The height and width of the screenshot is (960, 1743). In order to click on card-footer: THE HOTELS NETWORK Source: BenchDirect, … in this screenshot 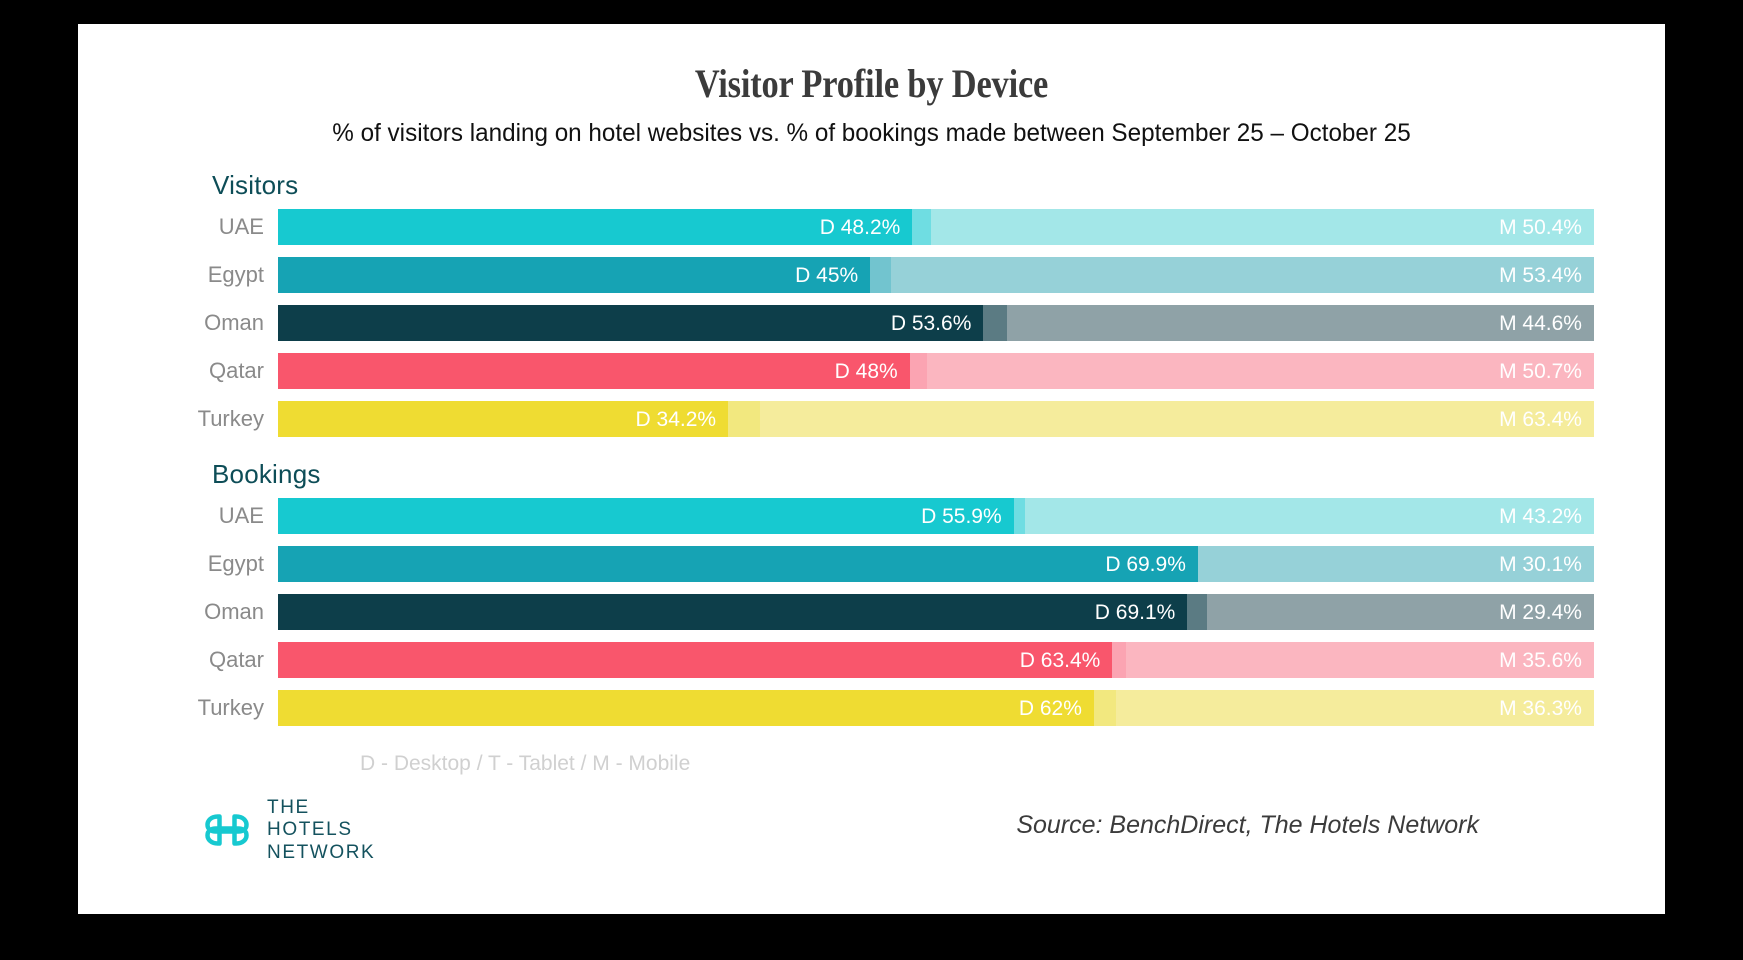, I will do `click(871, 829)`.